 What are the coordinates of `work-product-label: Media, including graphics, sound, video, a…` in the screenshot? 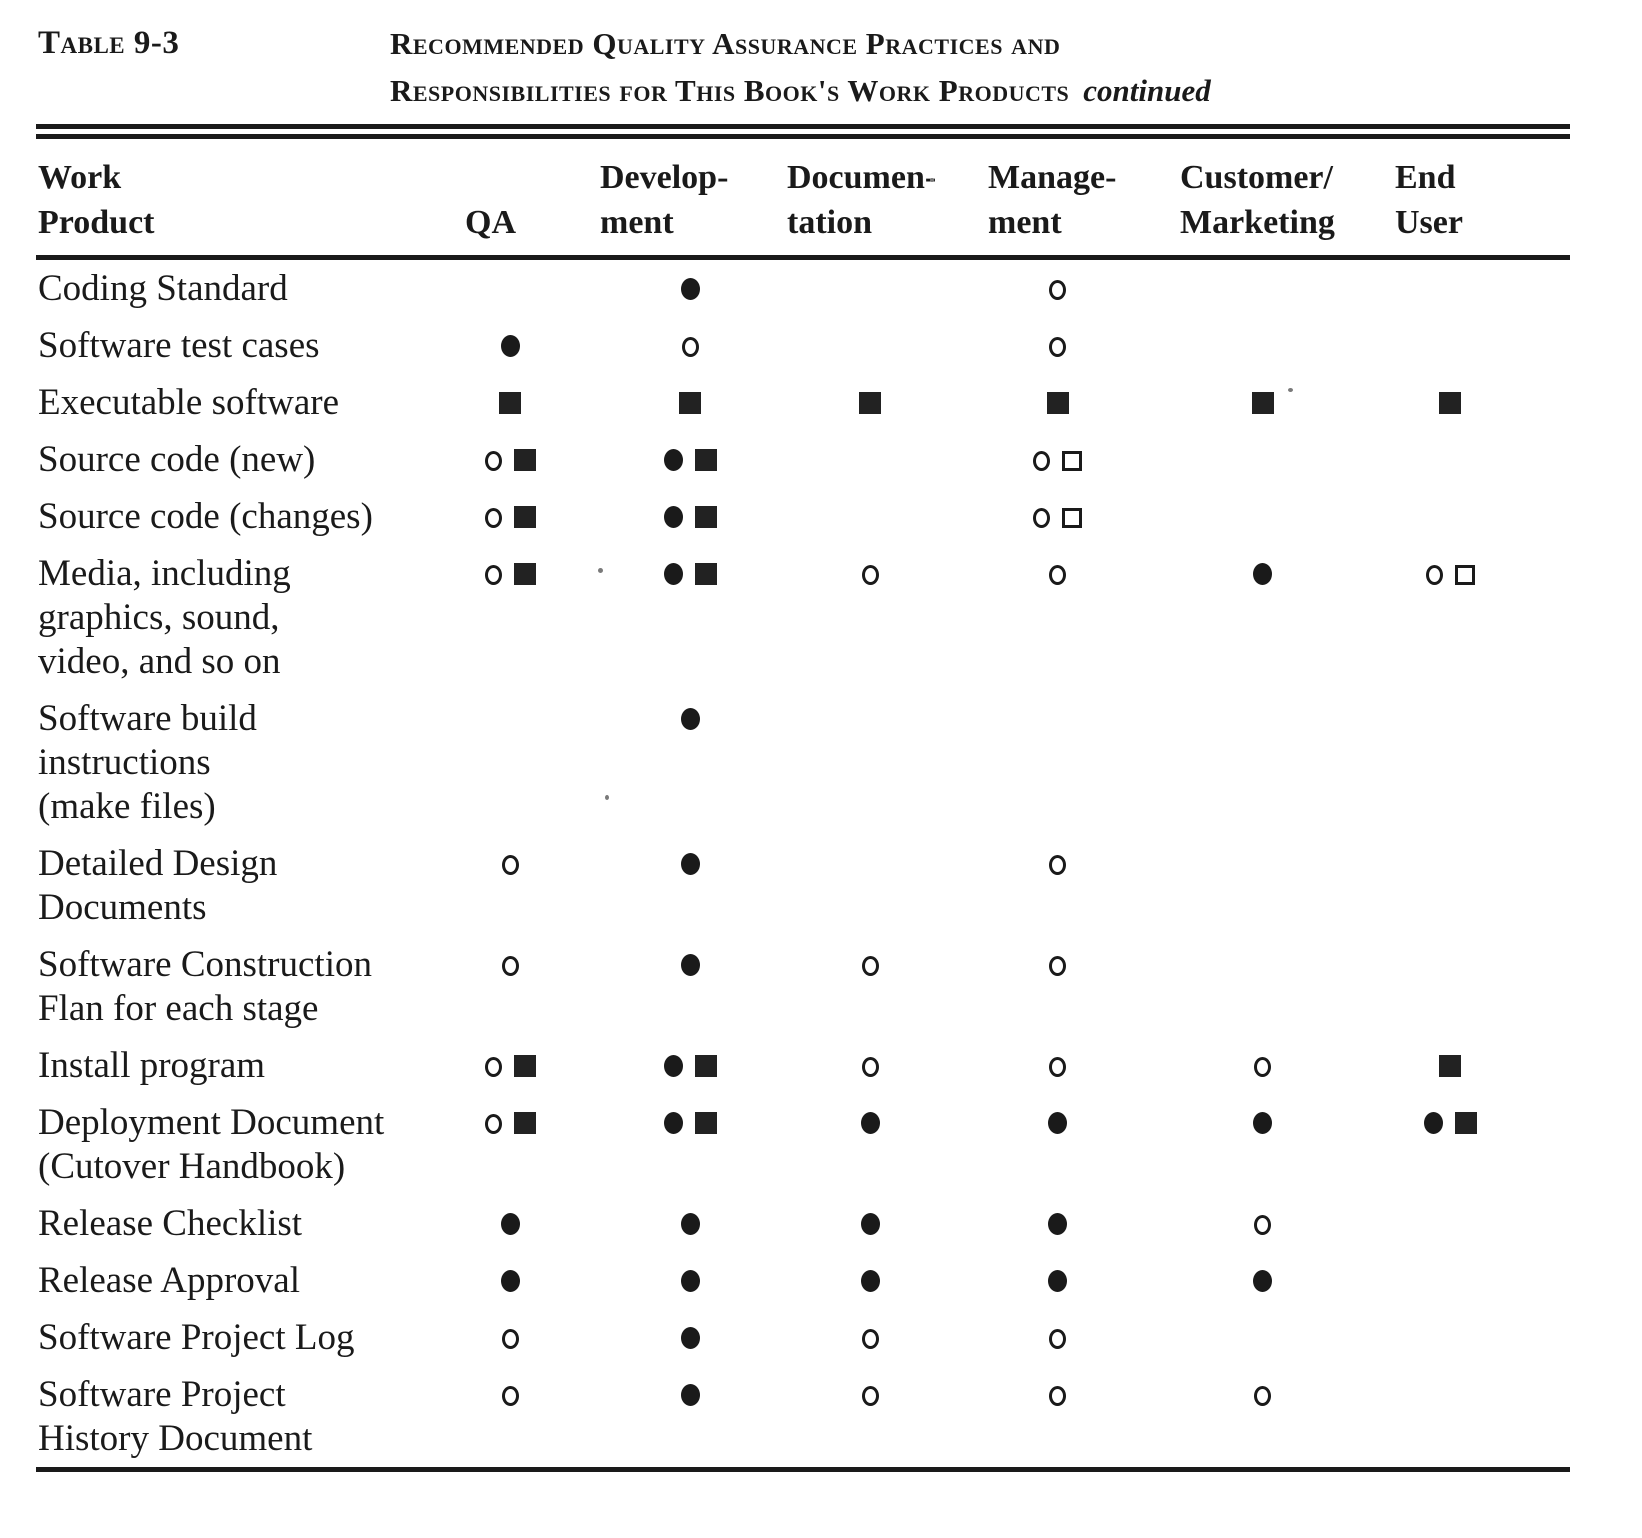 It's located at (228, 617).